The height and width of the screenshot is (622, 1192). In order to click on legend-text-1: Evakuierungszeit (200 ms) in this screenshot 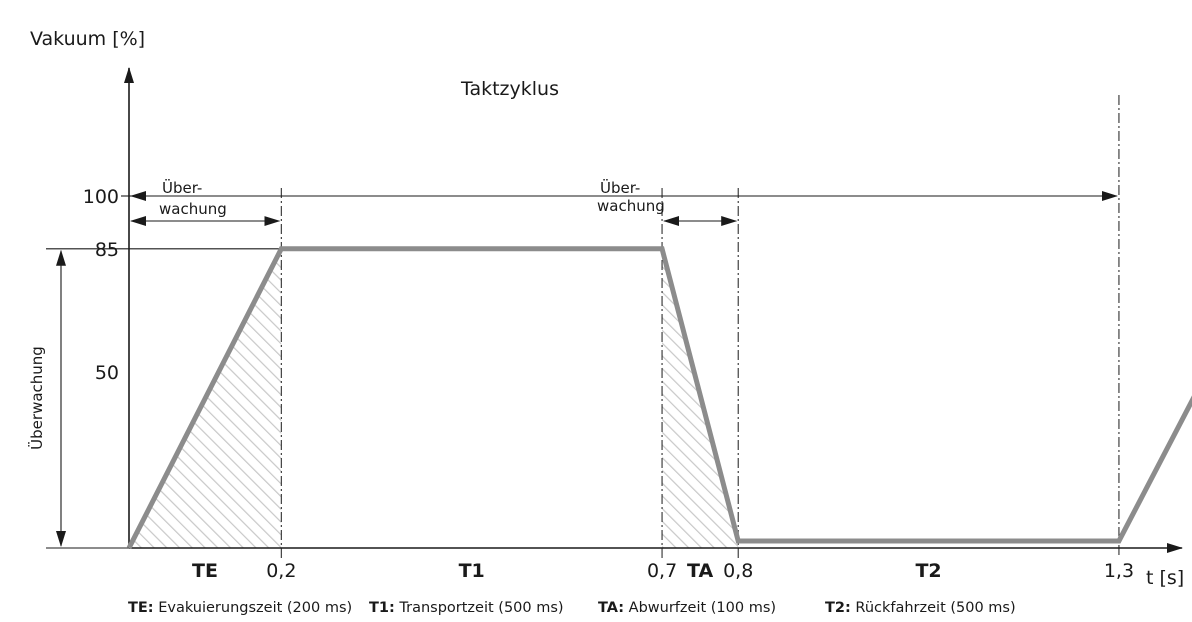, I will do `click(253, 608)`.